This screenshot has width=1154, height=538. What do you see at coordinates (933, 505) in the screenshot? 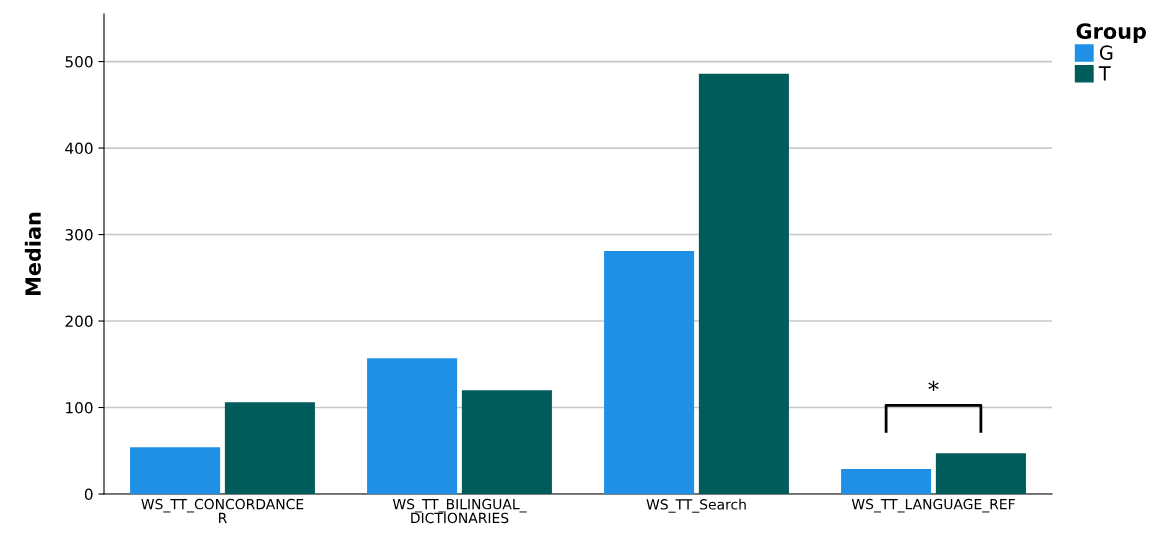
I see `x-tick-label: WS_TT_LANGUAGE_REF` at bounding box center [933, 505].